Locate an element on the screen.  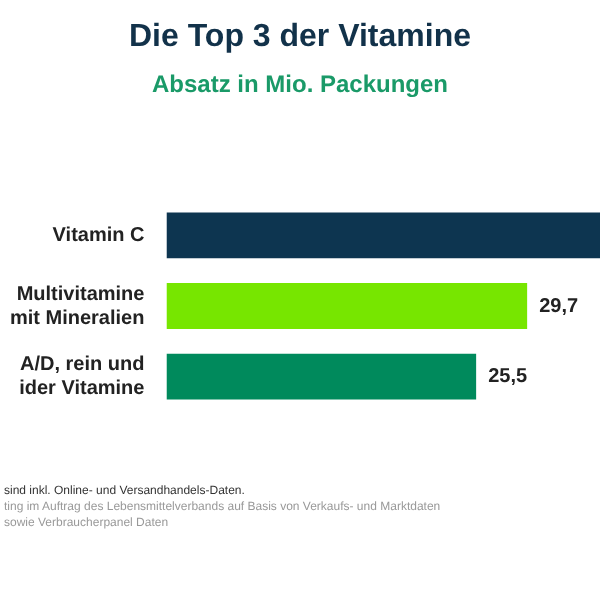
chart-subtitle: Absatz in Mio. Packungen is located at coordinates (300, 84).